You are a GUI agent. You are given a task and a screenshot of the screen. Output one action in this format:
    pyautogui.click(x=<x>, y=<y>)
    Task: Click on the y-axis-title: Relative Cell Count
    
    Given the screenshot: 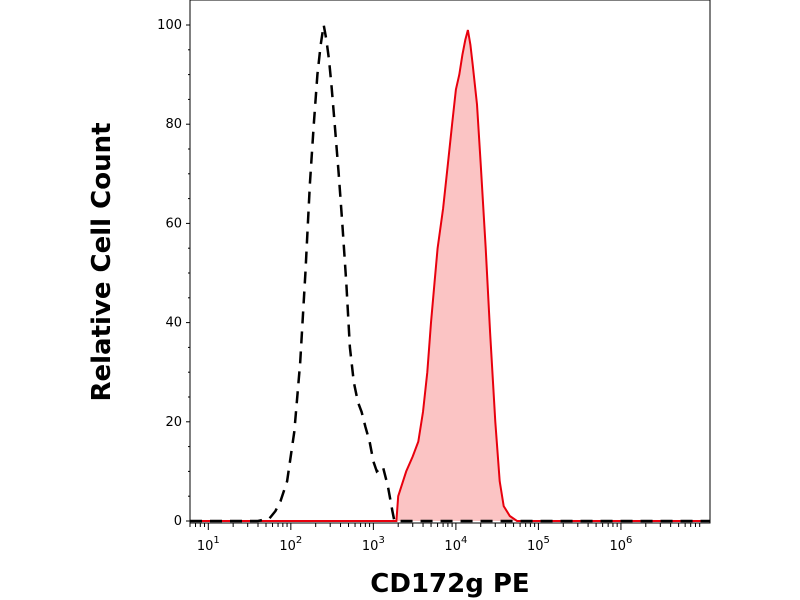 What is the action you would take?
    pyautogui.click(x=102, y=261)
    